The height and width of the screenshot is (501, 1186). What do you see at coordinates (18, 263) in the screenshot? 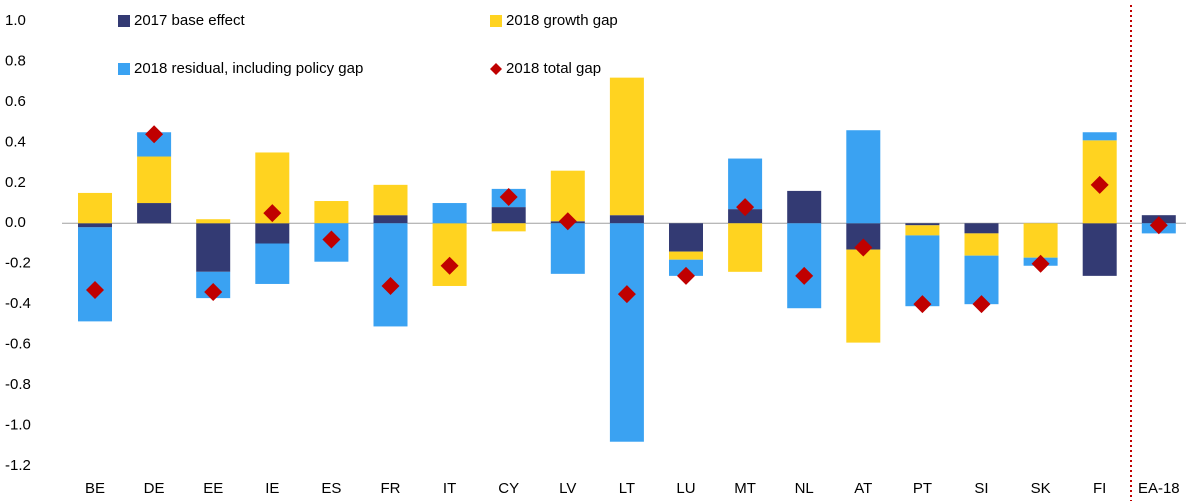
I see `y-tick-label: -0.2` at bounding box center [18, 263].